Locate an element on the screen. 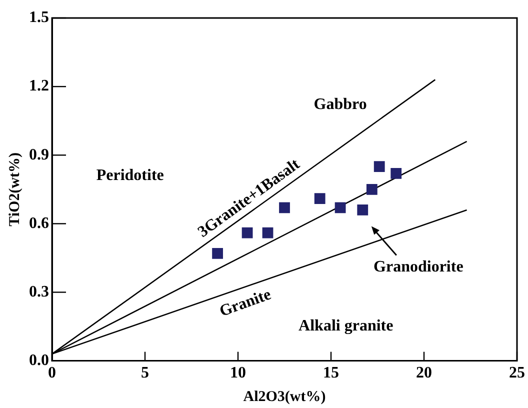 Image resolution: width=528 pixels, height=408 pixels. annotation: Granite is located at coordinates (245, 303).